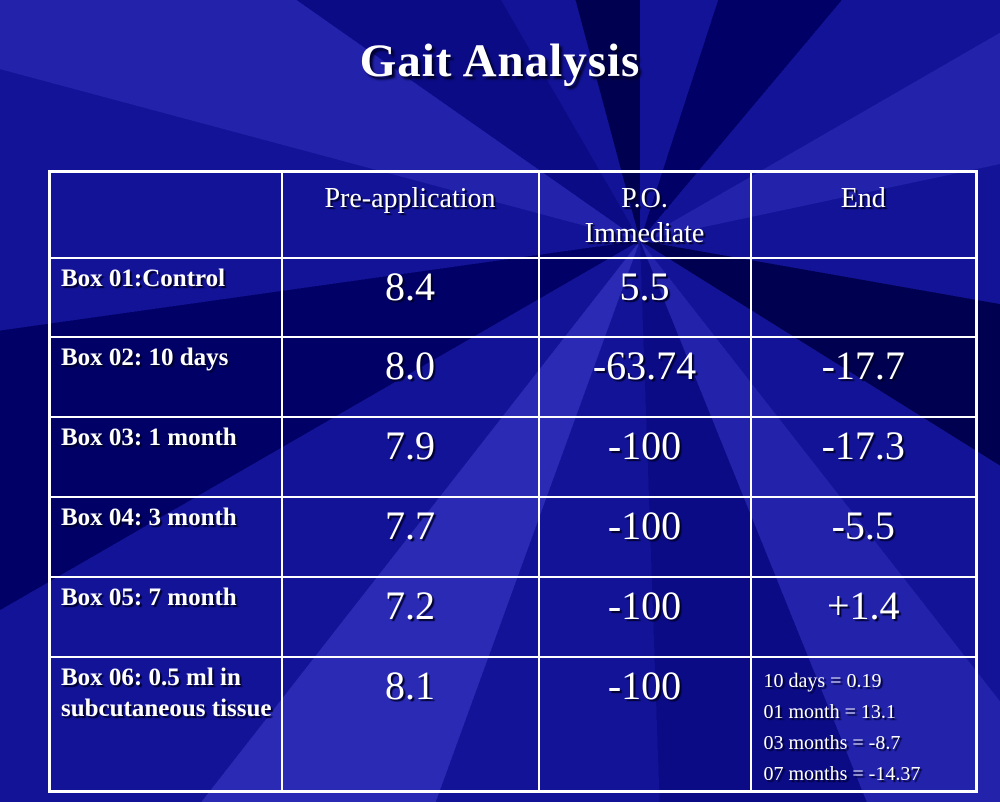 The width and height of the screenshot is (1000, 802). Describe the element at coordinates (829, 711) in the screenshot. I see `note-line: 01 month = 13.1` at that location.